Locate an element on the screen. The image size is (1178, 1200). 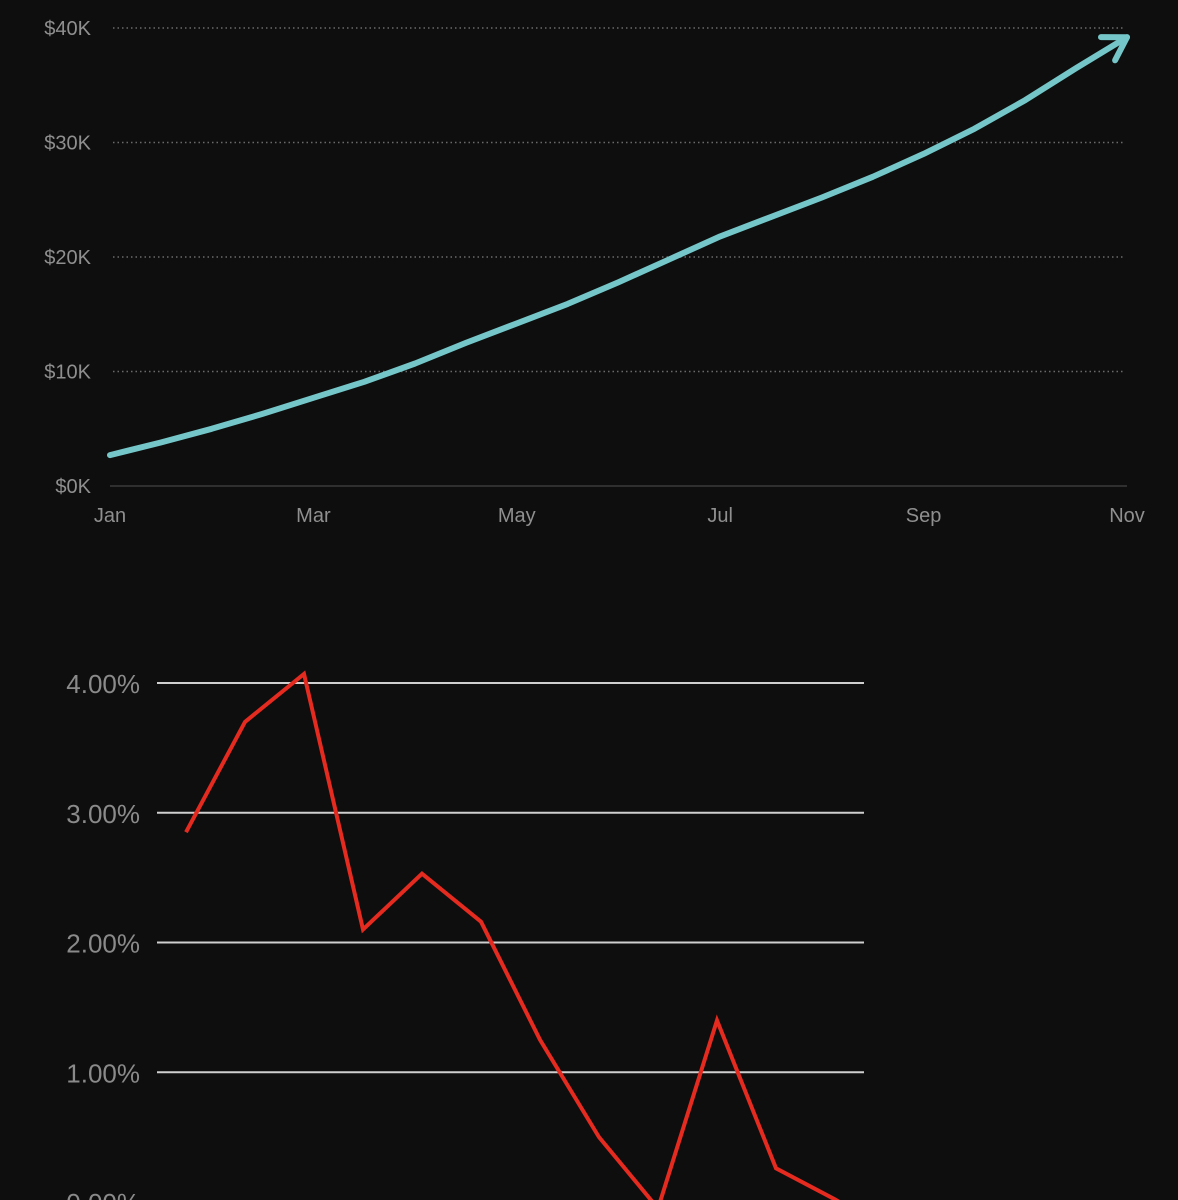
growth-chart-x-tick-labels: Jan Mar May Jul Sep Nov is located at coordinates (619, 516).